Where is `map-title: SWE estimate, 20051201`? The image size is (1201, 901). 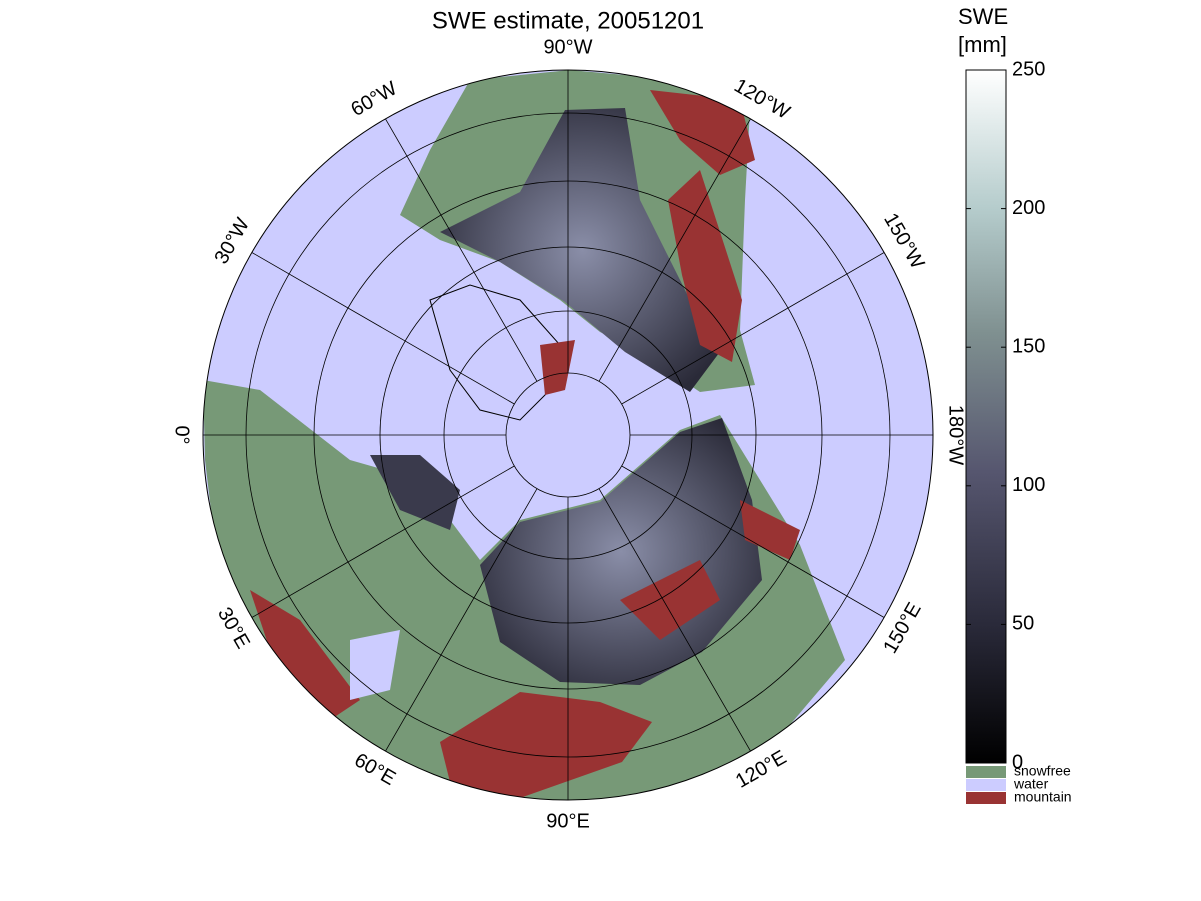
map-title: SWE estimate, 20051201 is located at coordinates (568, 20).